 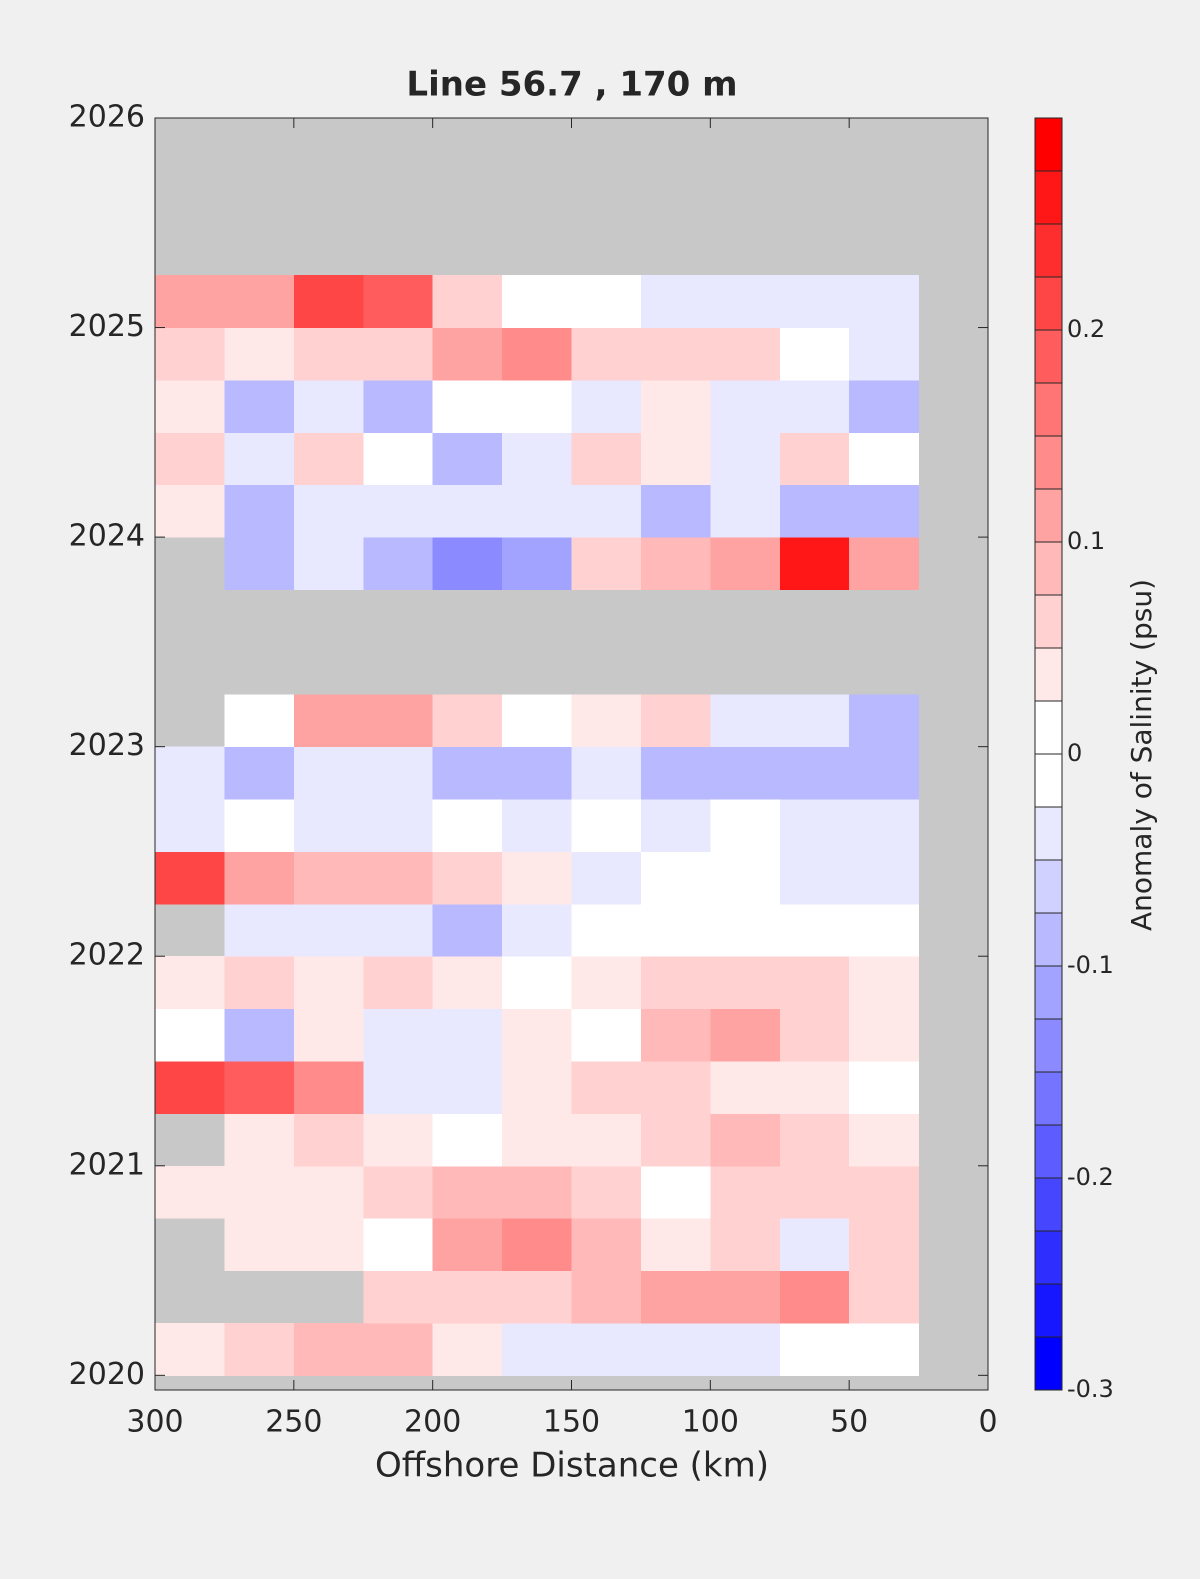 What do you see at coordinates (571, 85) in the screenshot?
I see `chart-title: Line 56.7 , 170 m` at bounding box center [571, 85].